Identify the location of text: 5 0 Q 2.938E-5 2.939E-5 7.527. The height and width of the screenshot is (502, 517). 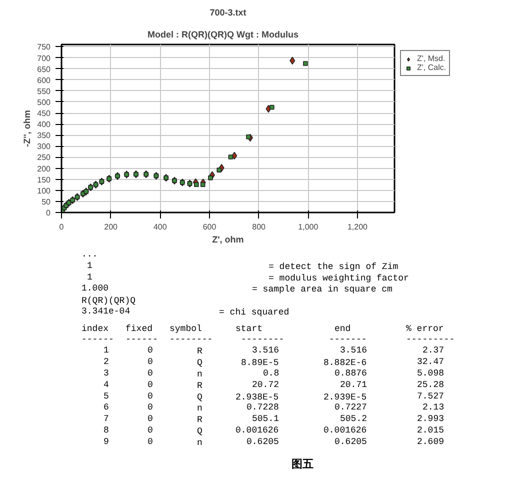
(274, 396).